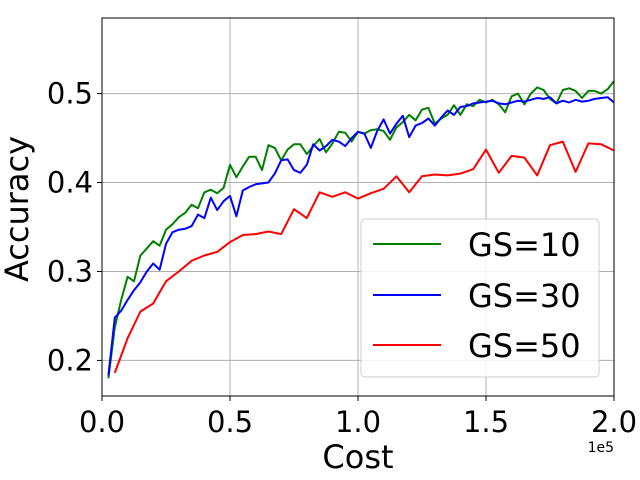 This screenshot has height=480, width=640. Describe the element at coordinates (70, 360) in the screenshot. I see `y-tick-label: 0.2` at that location.